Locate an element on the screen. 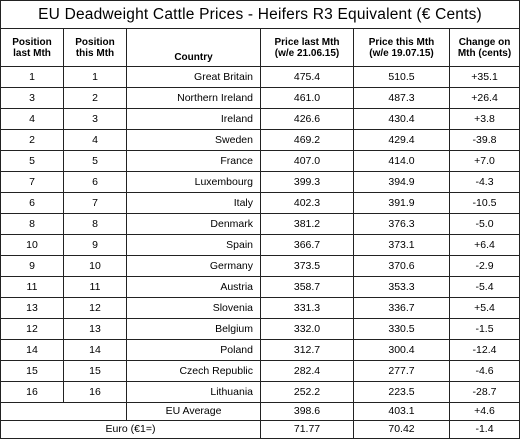  cell-price-last-month: 332.0 is located at coordinates (307, 329).